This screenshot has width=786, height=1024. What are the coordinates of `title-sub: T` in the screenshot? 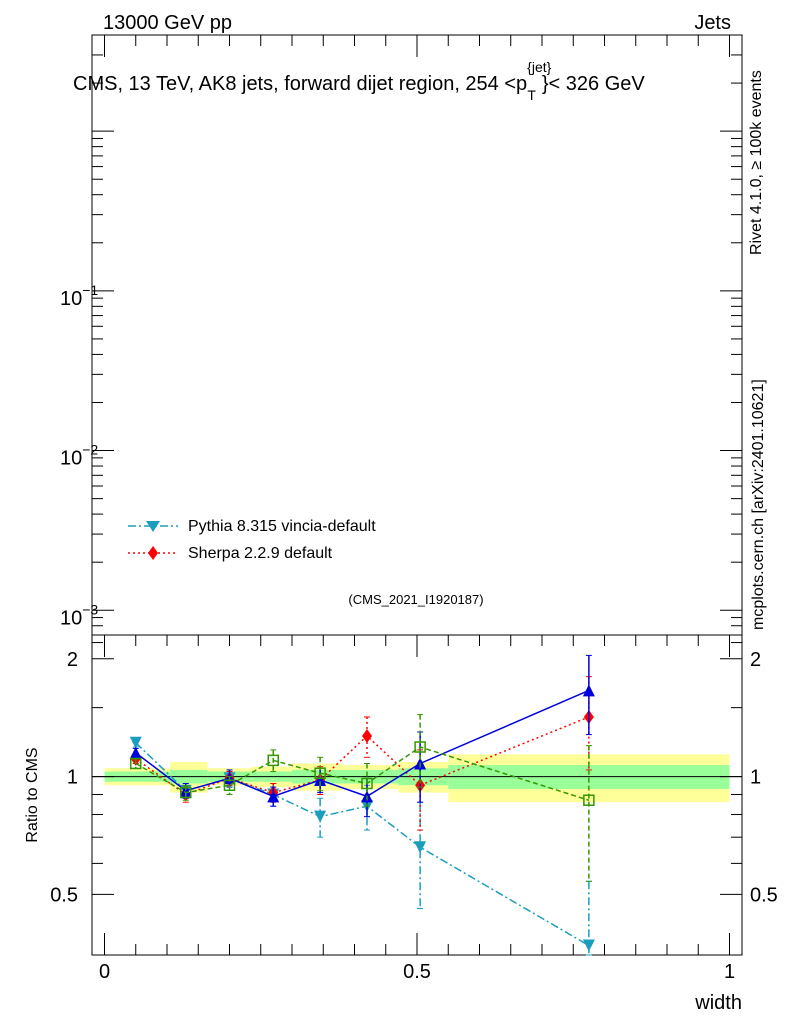 It's located at (531, 95).